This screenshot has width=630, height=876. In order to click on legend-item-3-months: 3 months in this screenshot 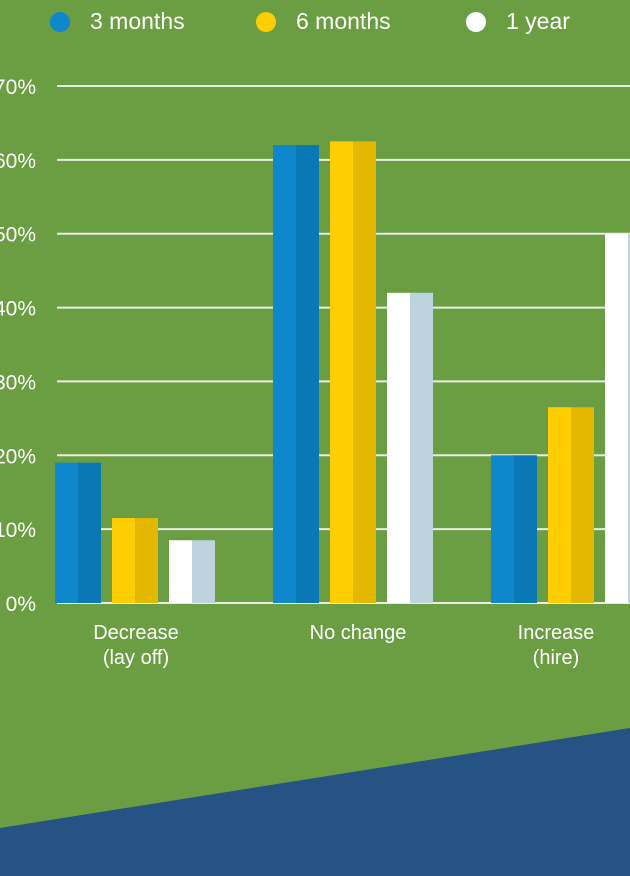, I will do `click(117, 21)`.